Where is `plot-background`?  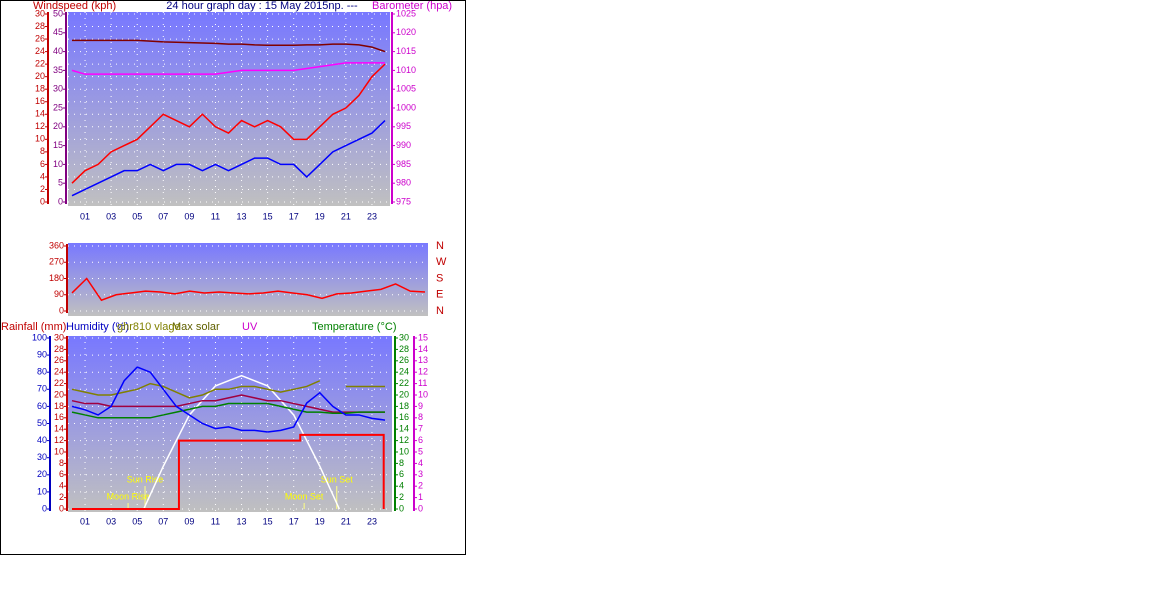 plot-background is located at coordinates (248, 279).